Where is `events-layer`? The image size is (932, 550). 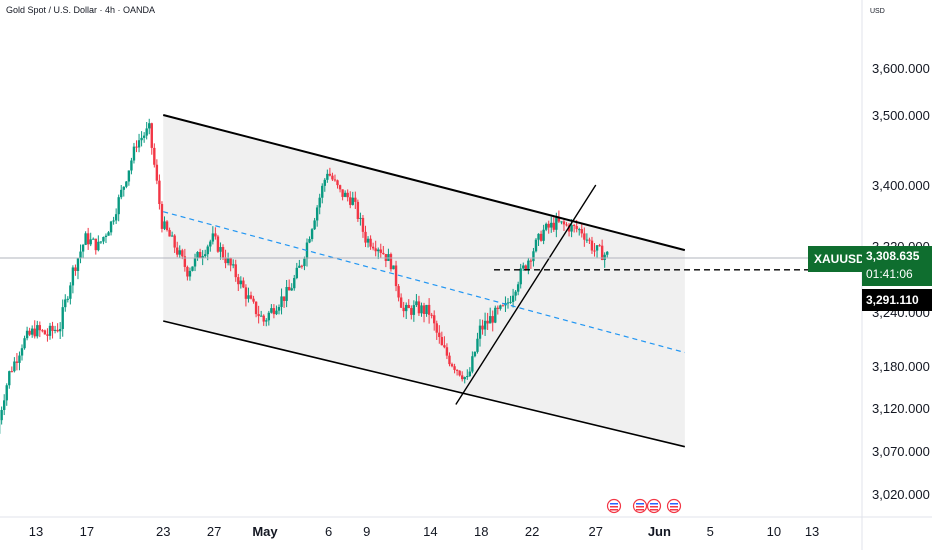
events-layer is located at coordinates (644, 506).